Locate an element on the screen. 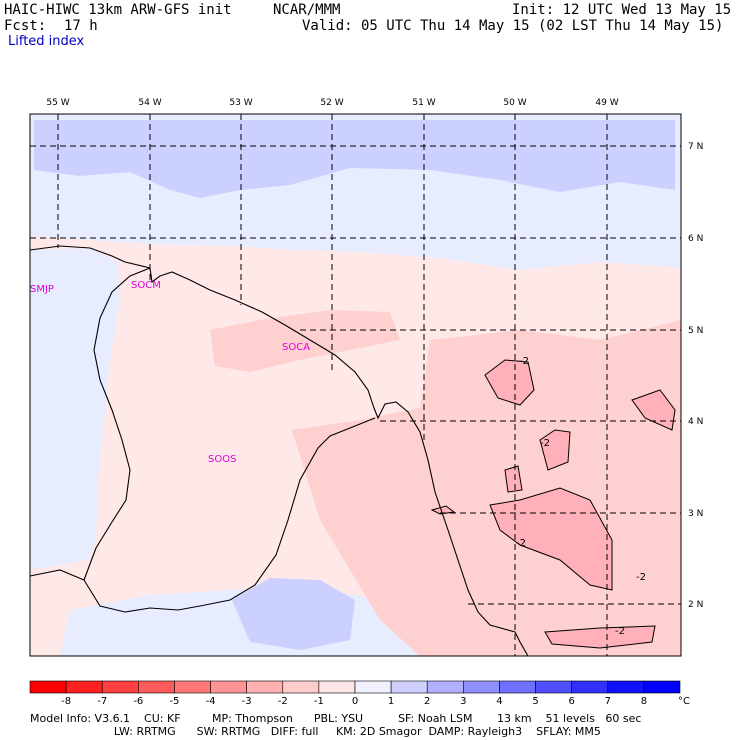 The width and height of the screenshot is (740, 740). colorbar-label: -3 is located at coordinates (247, 701).